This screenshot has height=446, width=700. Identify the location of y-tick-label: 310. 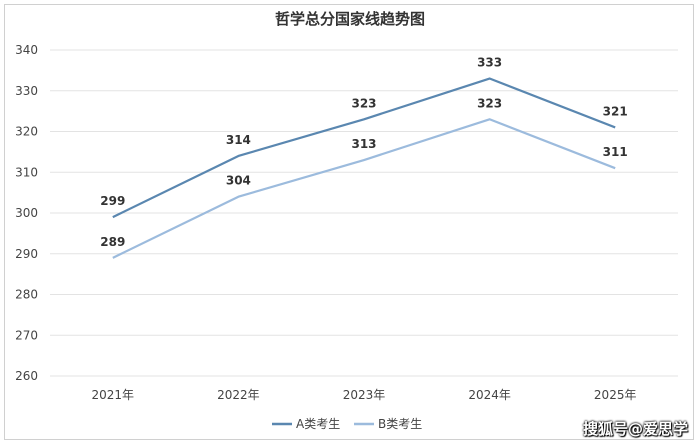
(26, 172).